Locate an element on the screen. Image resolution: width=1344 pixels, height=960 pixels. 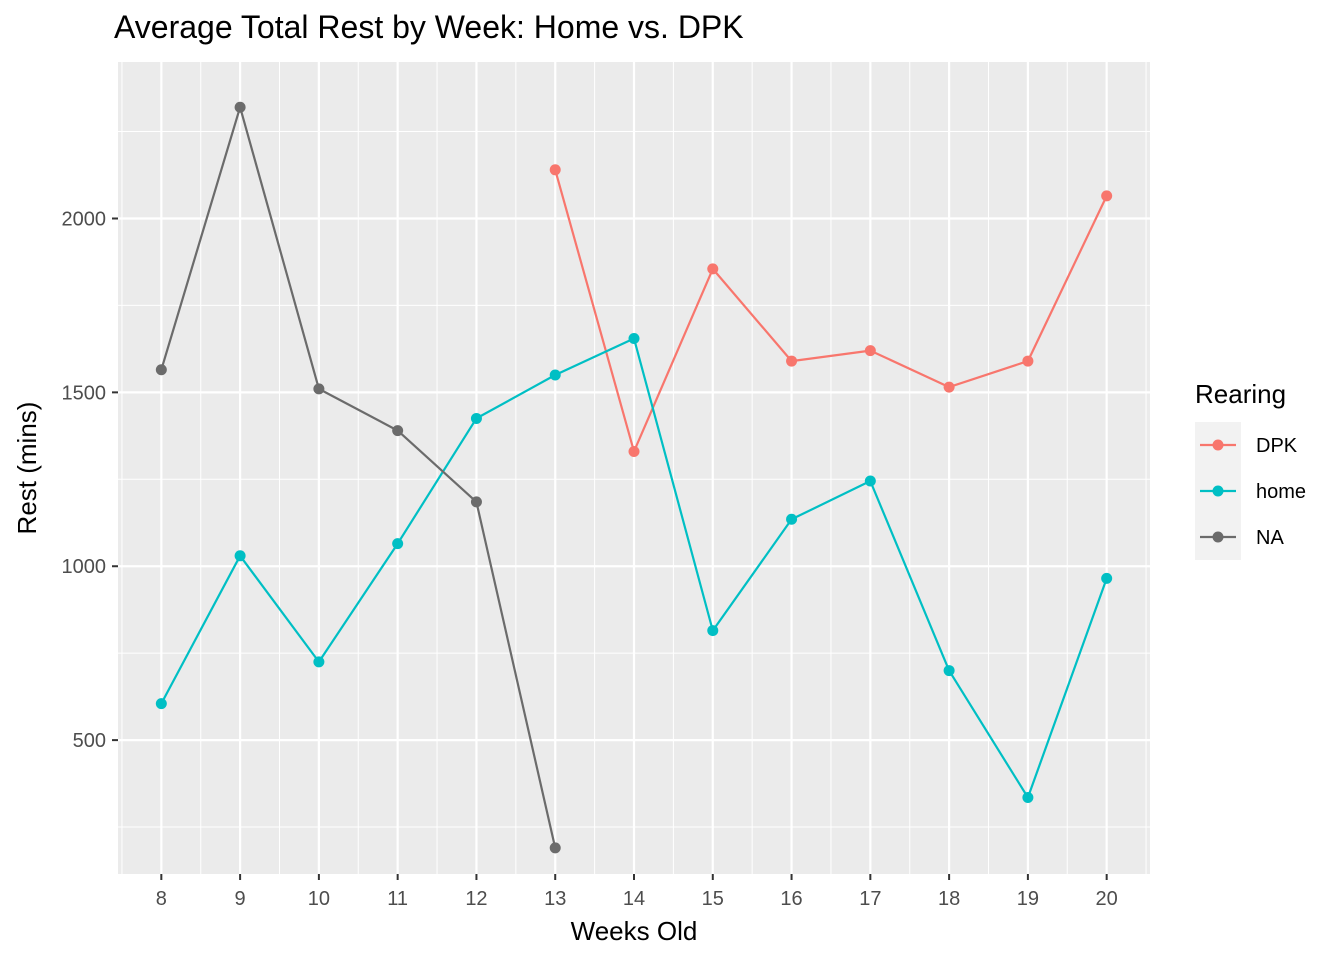
y-axis: 500 1000 1500 2000 is located at coordinates (90, 480).